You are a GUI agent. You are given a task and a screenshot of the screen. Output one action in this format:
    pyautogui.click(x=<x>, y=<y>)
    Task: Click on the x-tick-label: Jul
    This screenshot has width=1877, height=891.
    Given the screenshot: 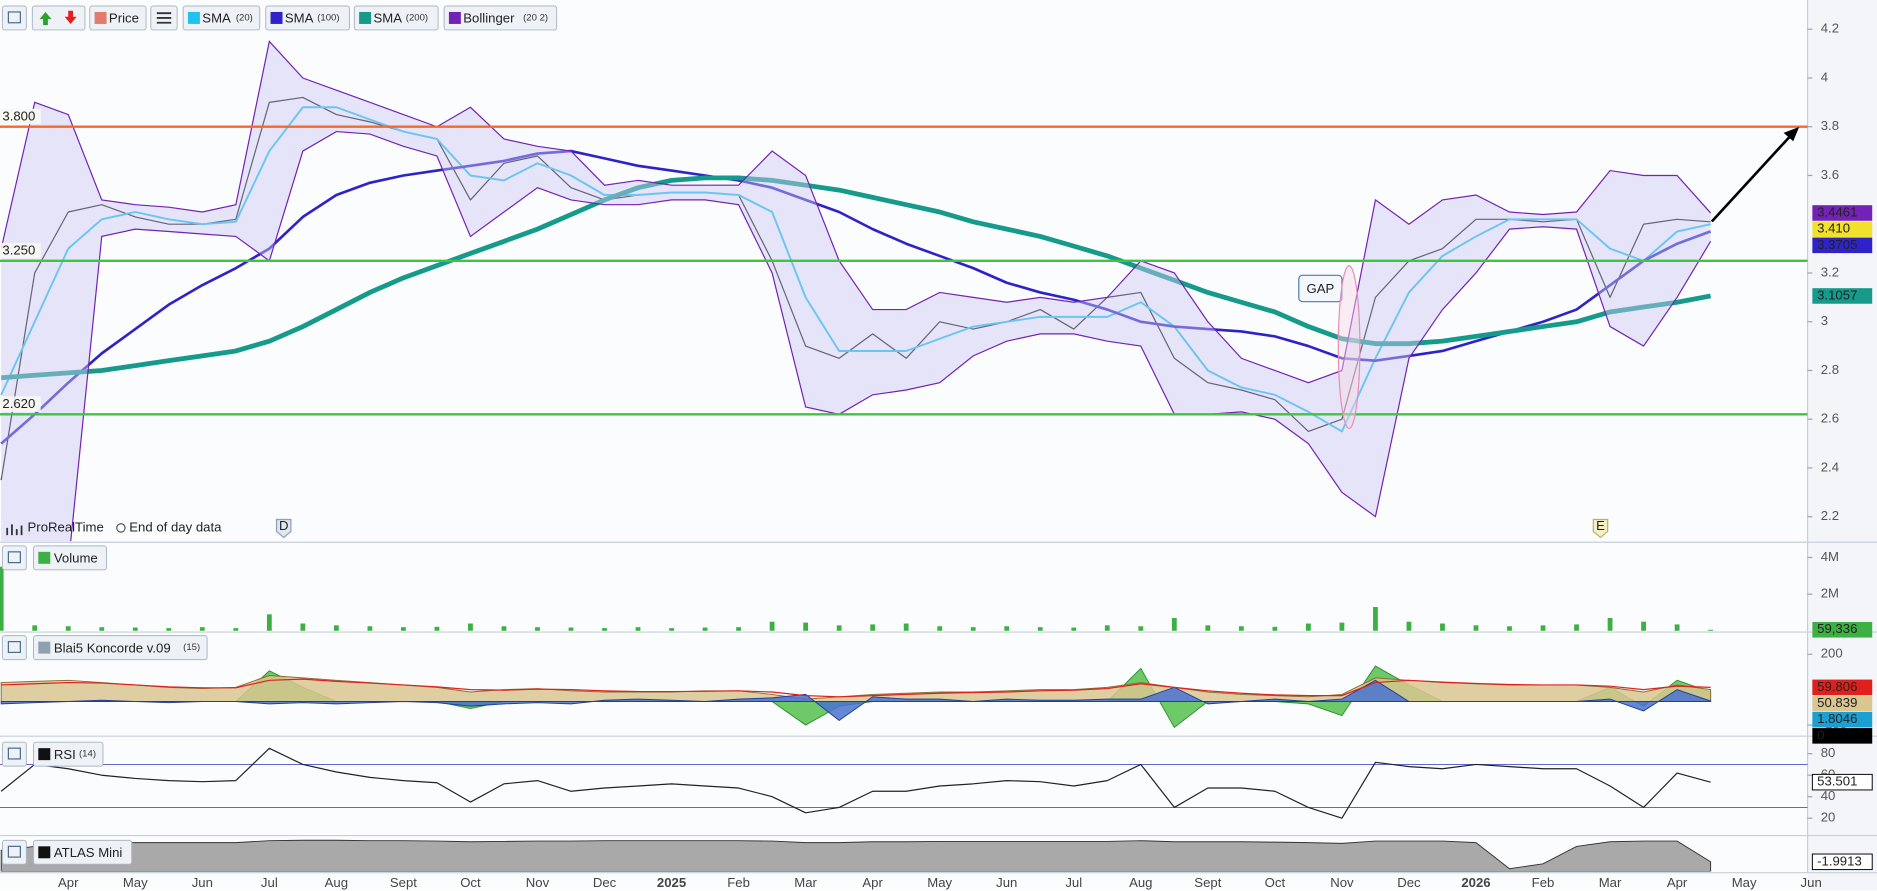 What is the action you would take?
    pyautogui.click(x=1073, y=882)
    